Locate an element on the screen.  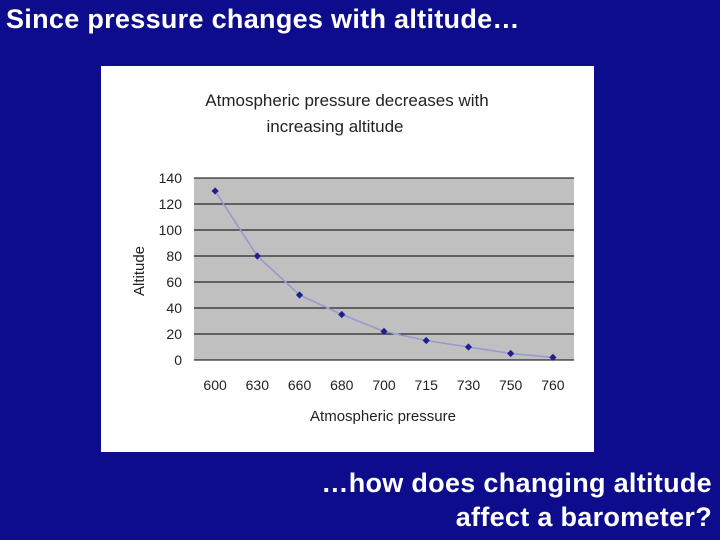
x-tick-label: 700 is located at coordinates (384, 385).